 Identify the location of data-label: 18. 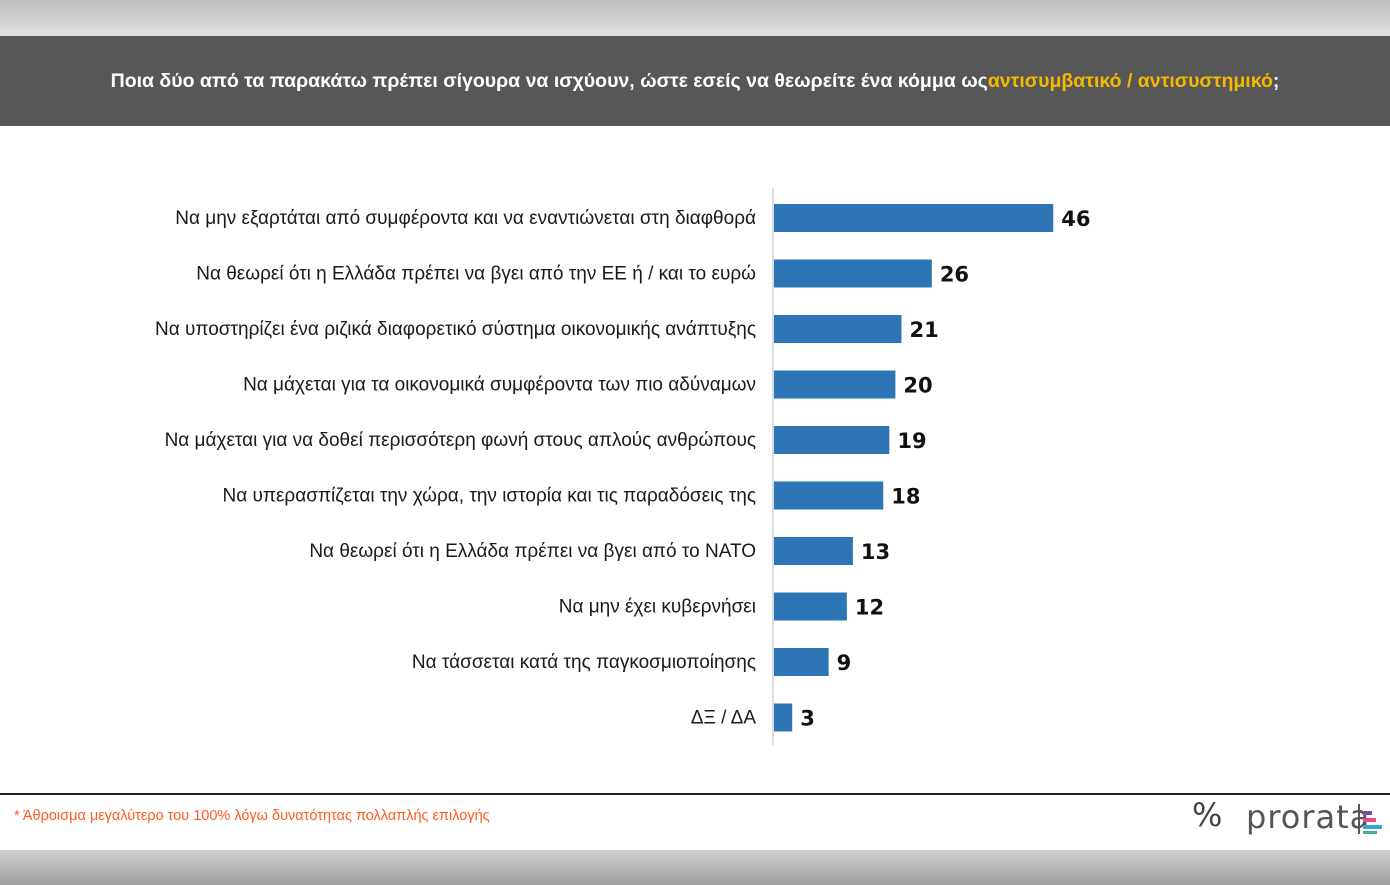
(905, 497).